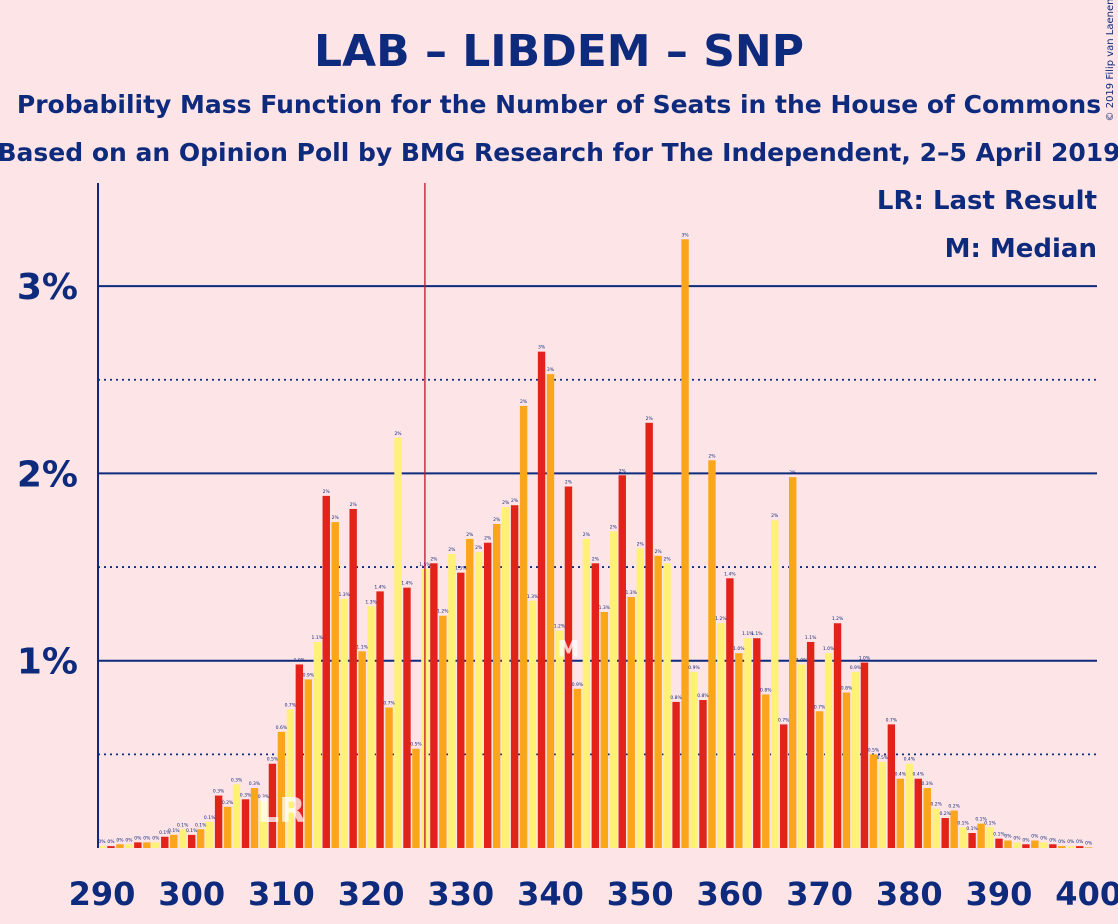  I want to click on bar-label-seat-348: 2%, so click(623, 471).